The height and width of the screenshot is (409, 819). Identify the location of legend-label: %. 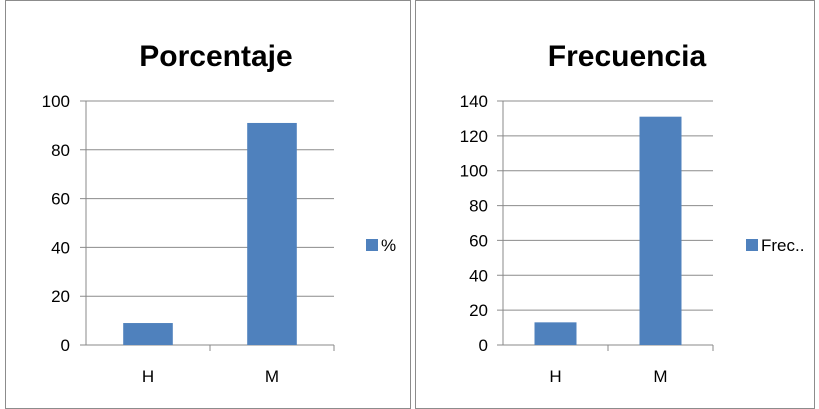
(388, 245).